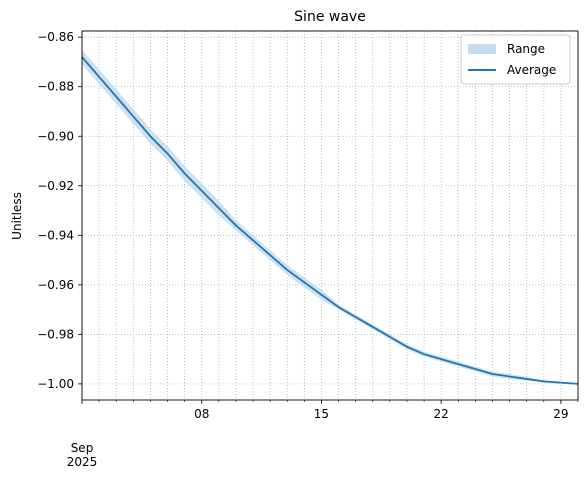 This screenshot has width=587, height=482. What do you see at coordinates (330, 17) in the screenshot?
I see `chart-title: Sine wave` at bounding box center [330, 17].